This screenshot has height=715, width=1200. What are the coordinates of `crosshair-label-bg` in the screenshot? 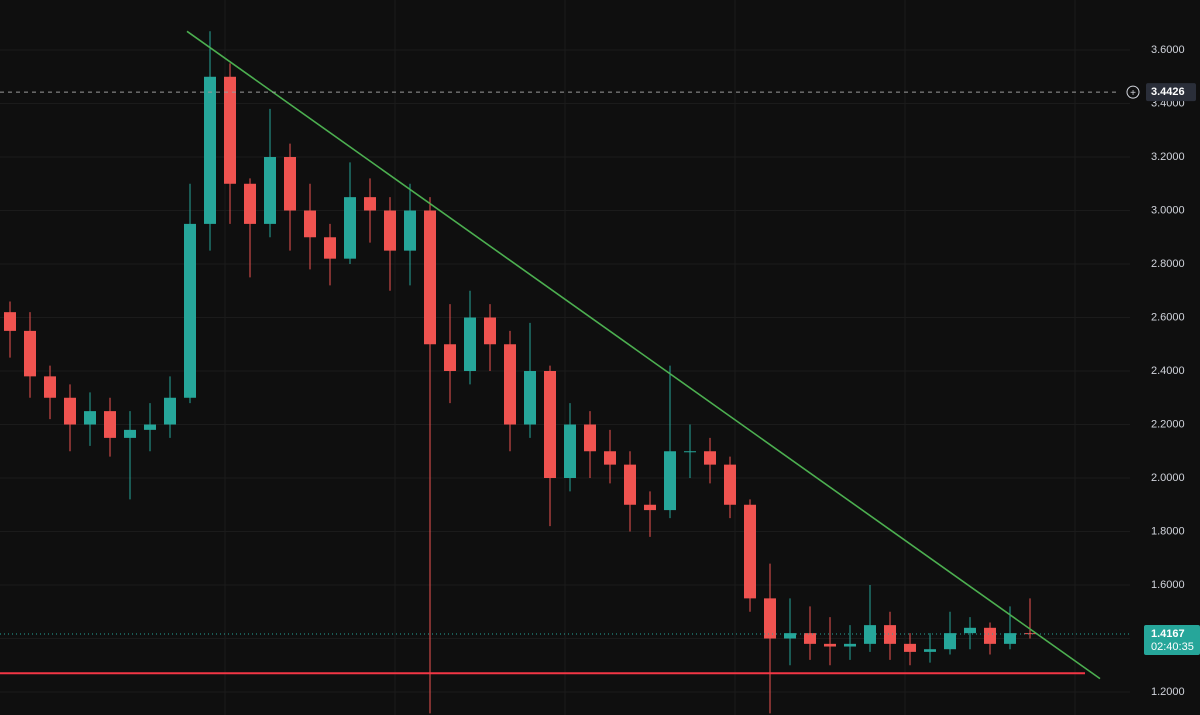 It's located at (1171, 92).